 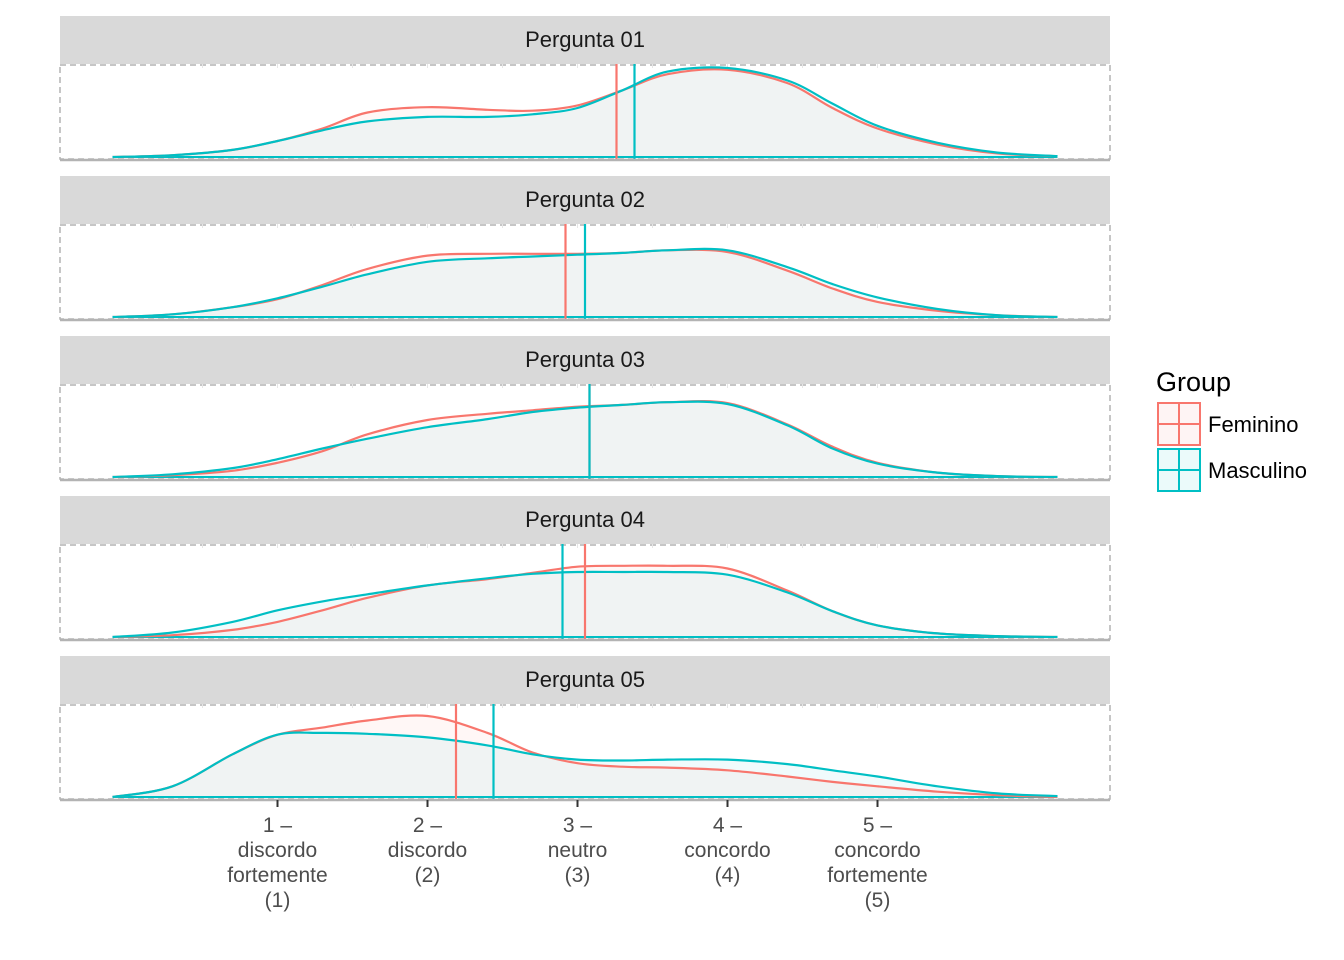 I want to click on x-tick-label: 4 – concordo (4), so click(x=727, y=850).